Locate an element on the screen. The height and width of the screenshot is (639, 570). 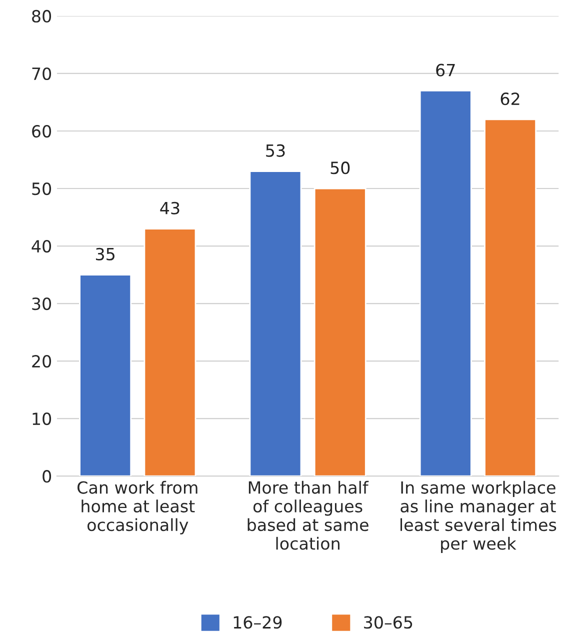
y-tick-label: 30 is located at coordinates (42, 303).